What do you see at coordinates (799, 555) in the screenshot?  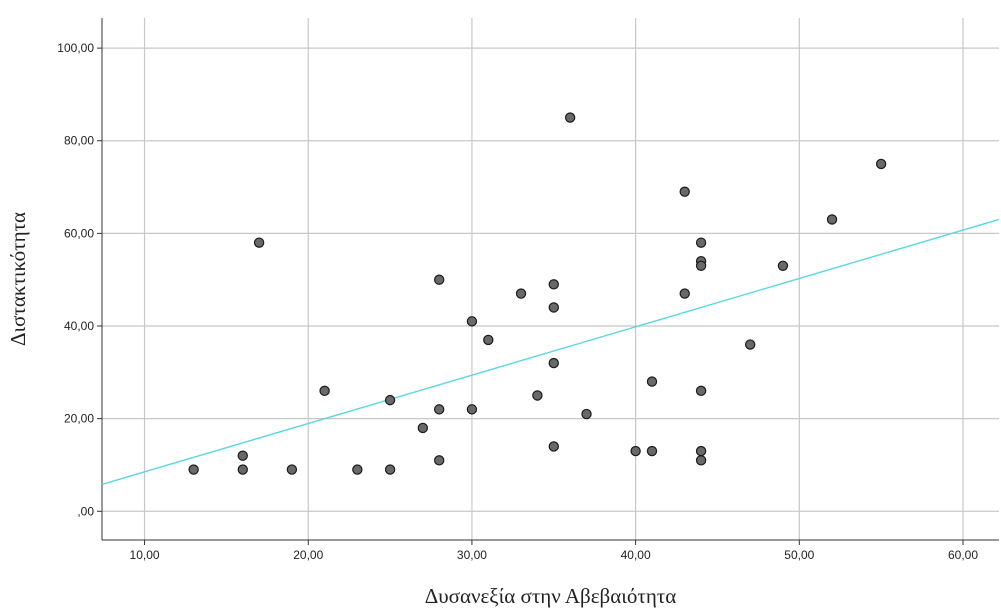 I see `x-tick-label: 50,00` at bounding box center [799, 555].